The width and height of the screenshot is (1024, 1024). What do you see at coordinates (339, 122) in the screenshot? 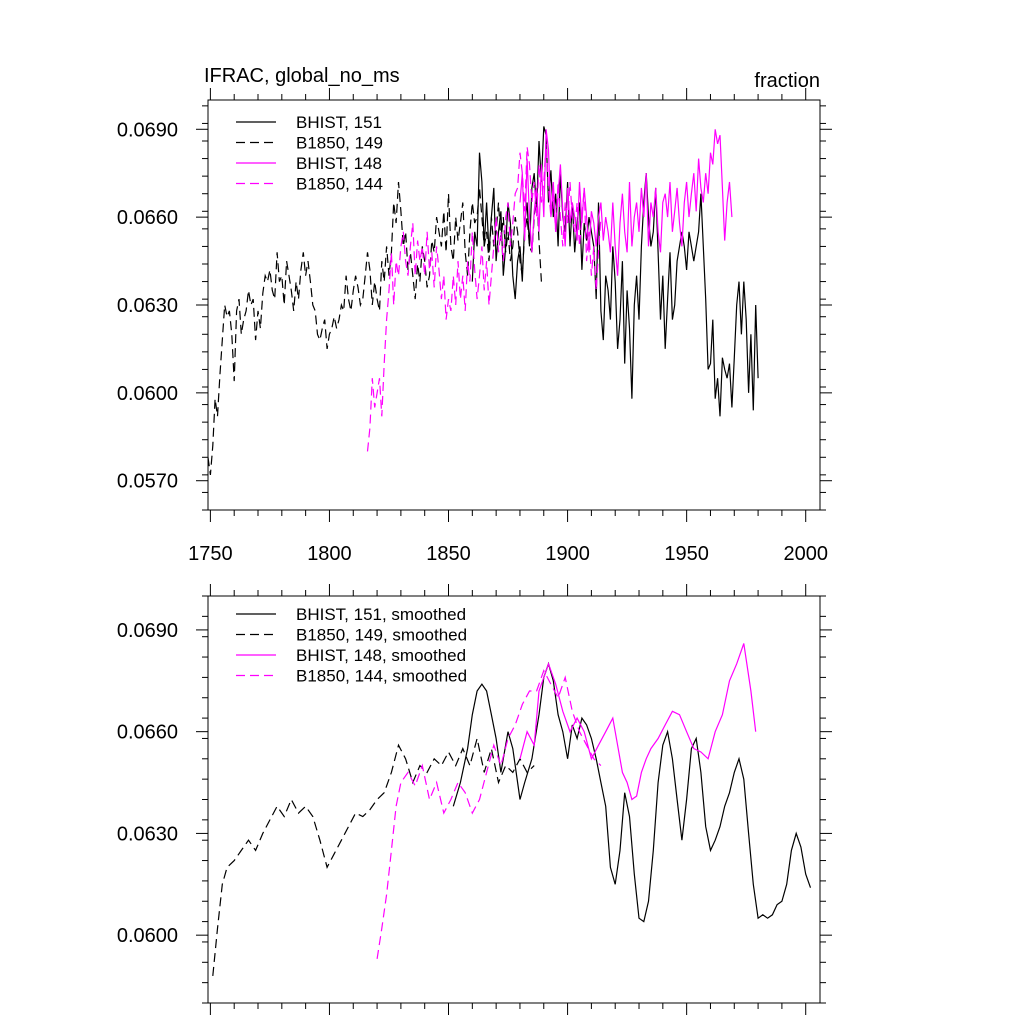
I see `legend-label: BHIST, 151` at bounding box center [339, 122].